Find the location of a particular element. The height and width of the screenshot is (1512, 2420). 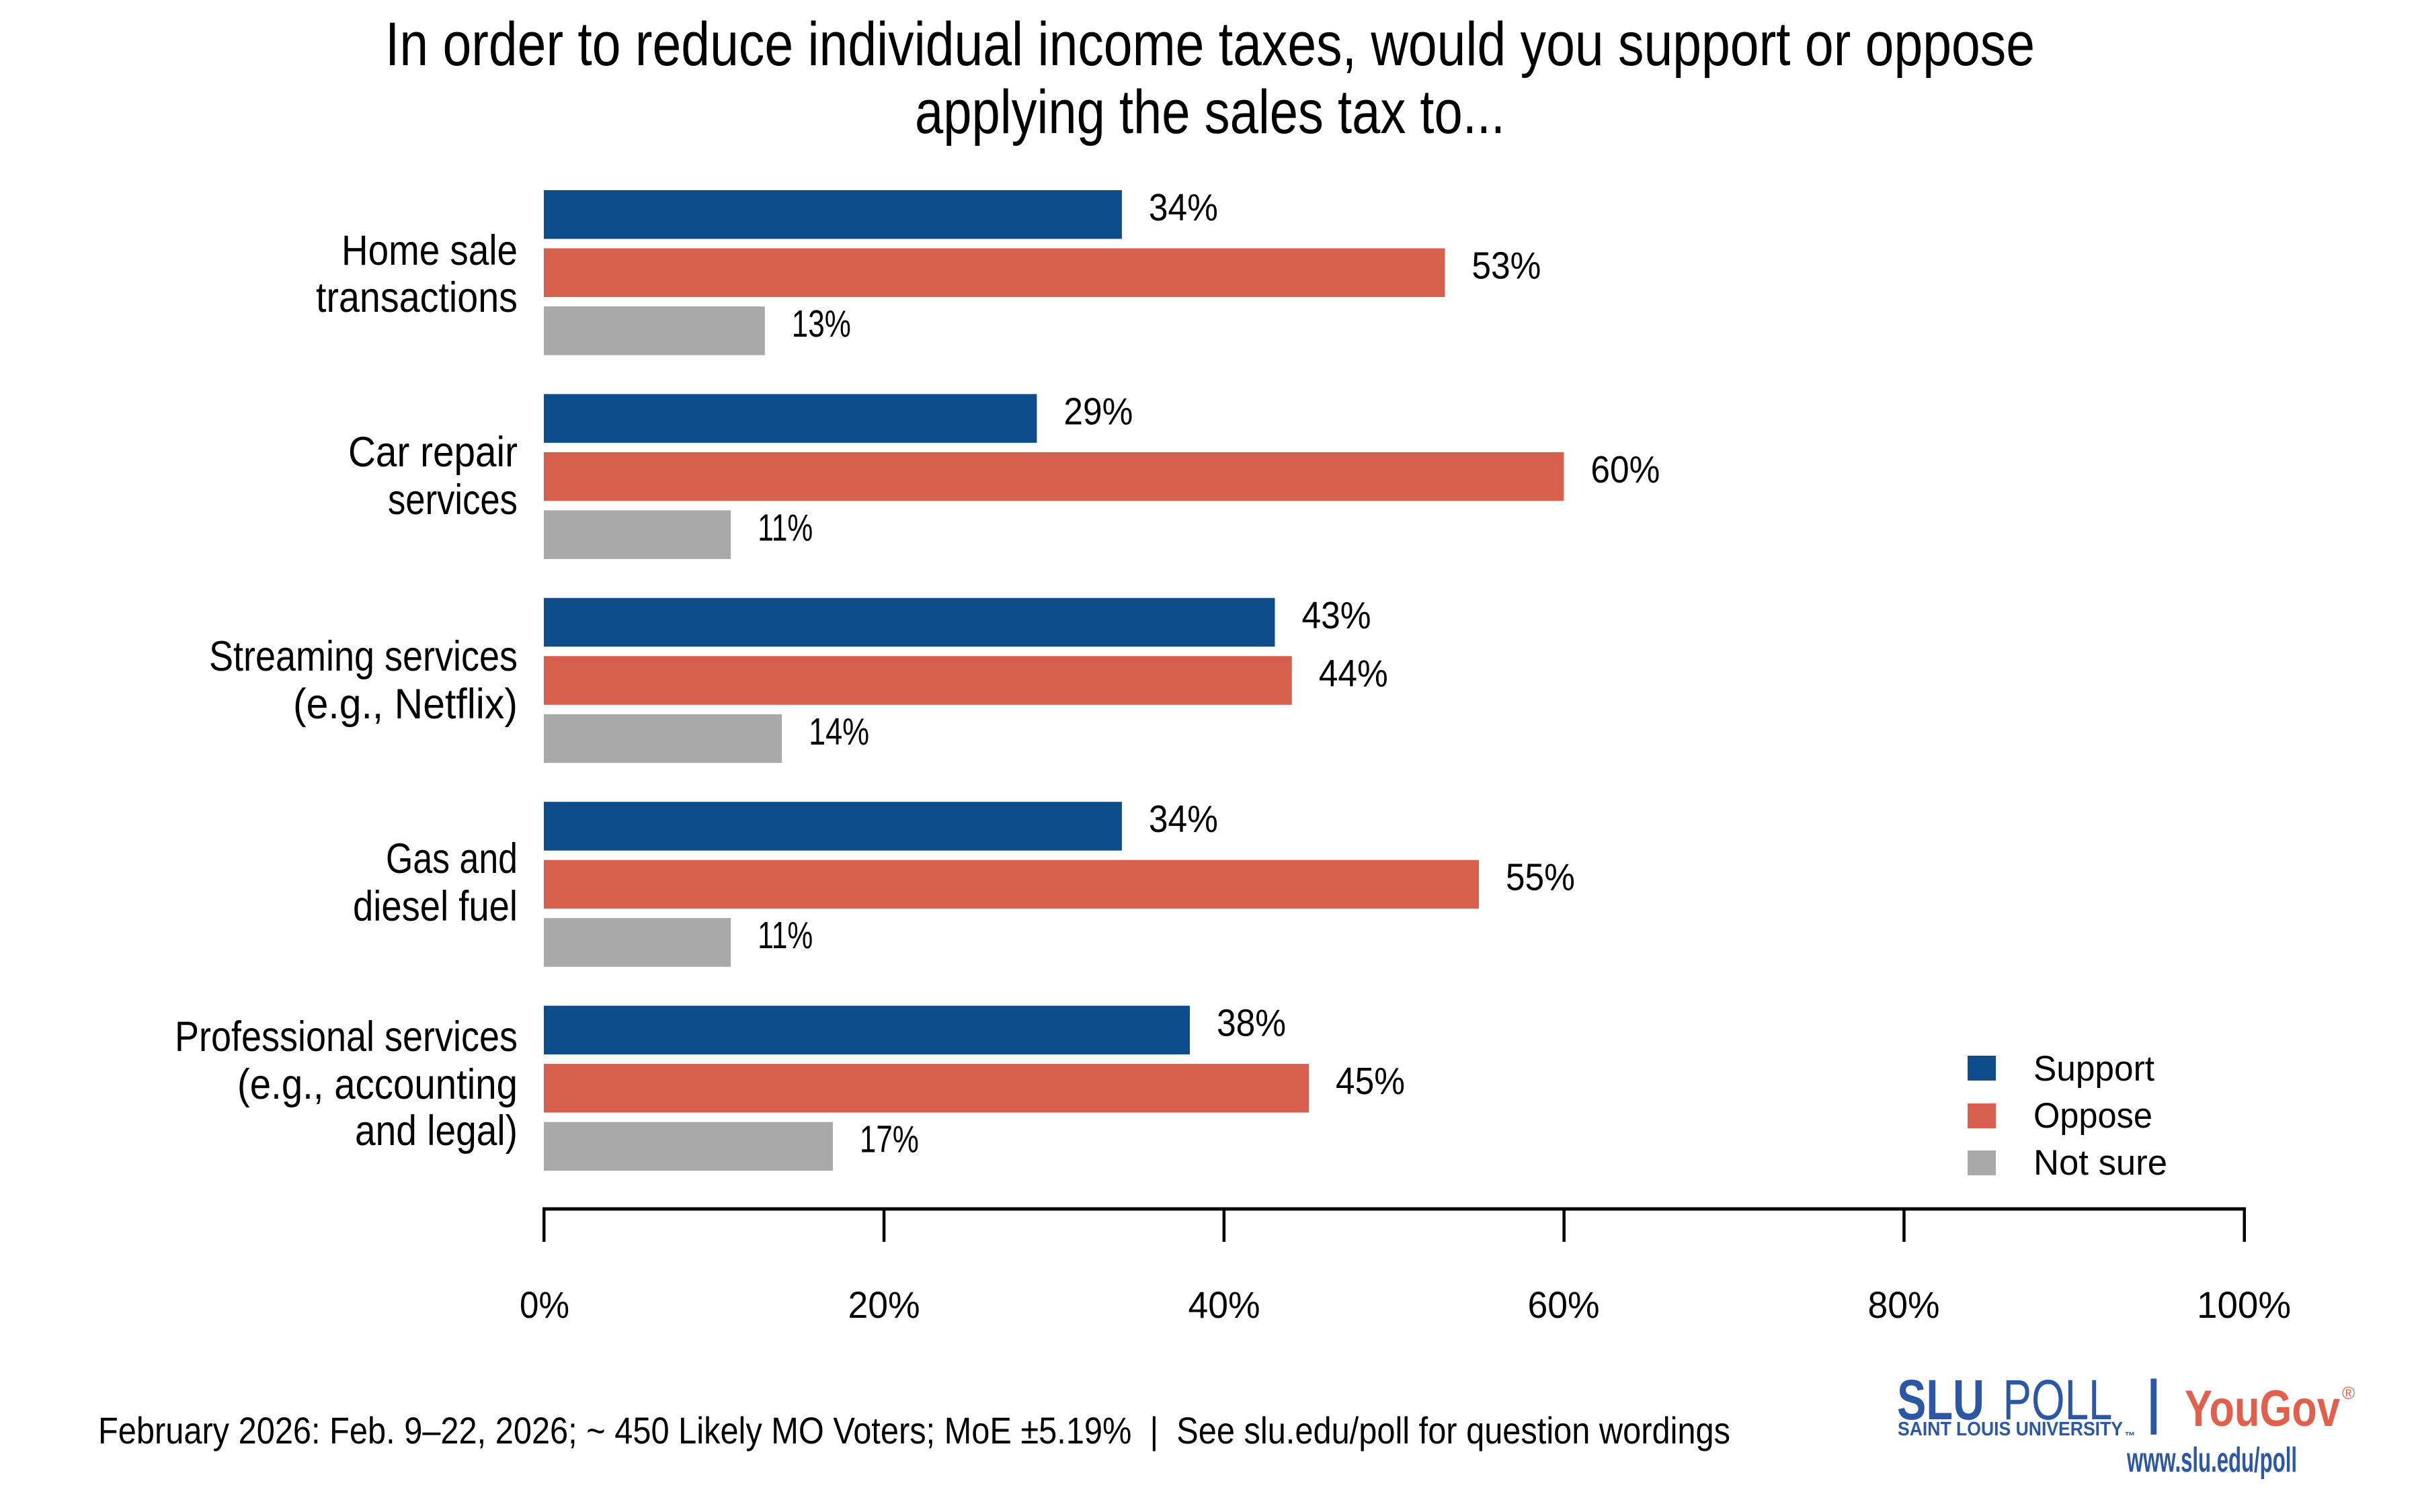

svg-text: SAINT LOUIS UNIVERSITY is located at coordinates (2010, 1430).